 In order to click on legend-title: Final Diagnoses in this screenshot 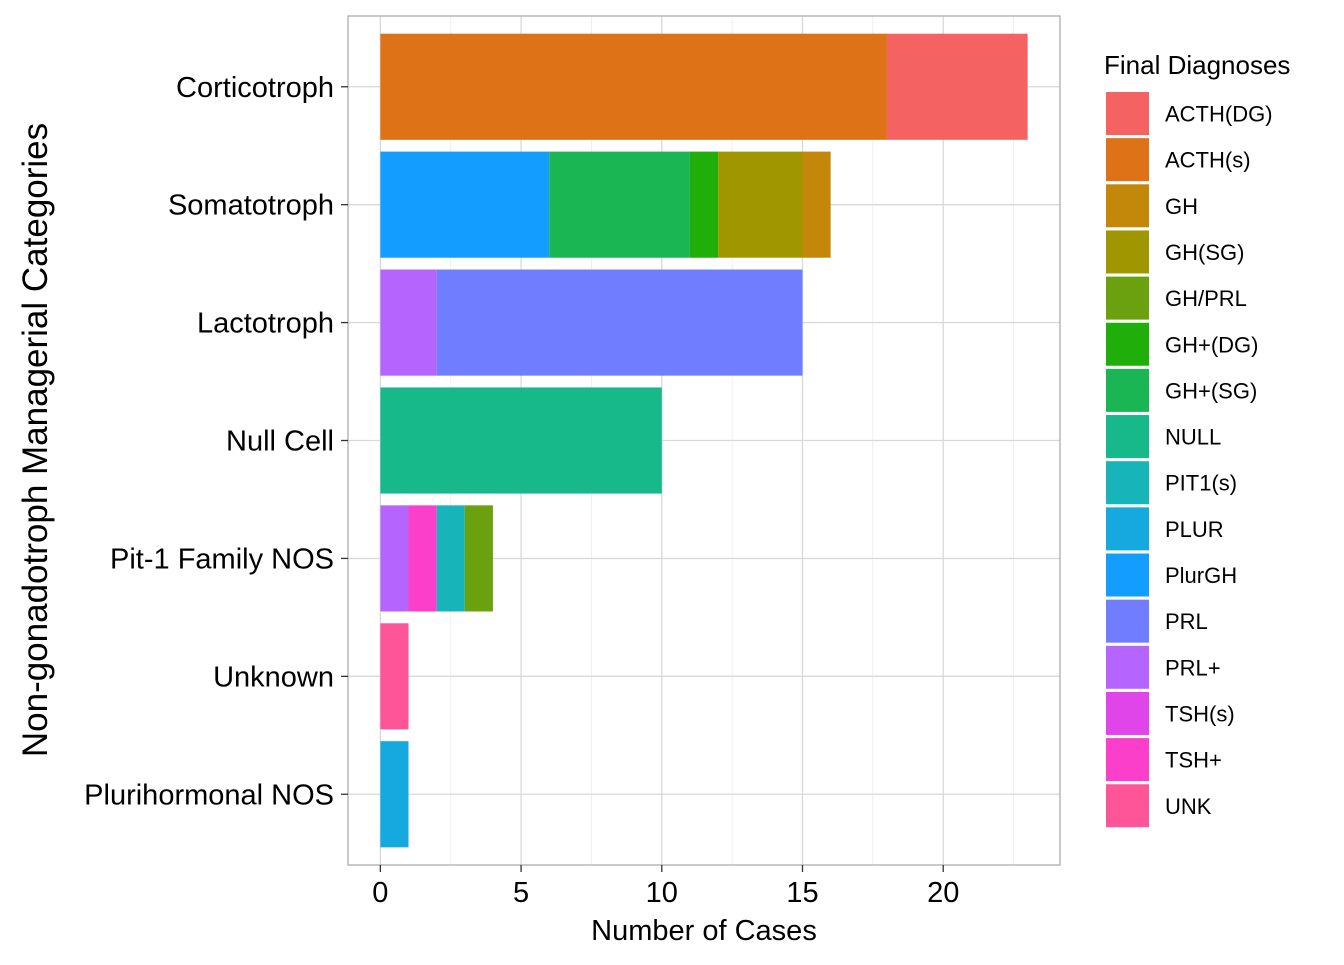, I will do `click(1197, 65)`.